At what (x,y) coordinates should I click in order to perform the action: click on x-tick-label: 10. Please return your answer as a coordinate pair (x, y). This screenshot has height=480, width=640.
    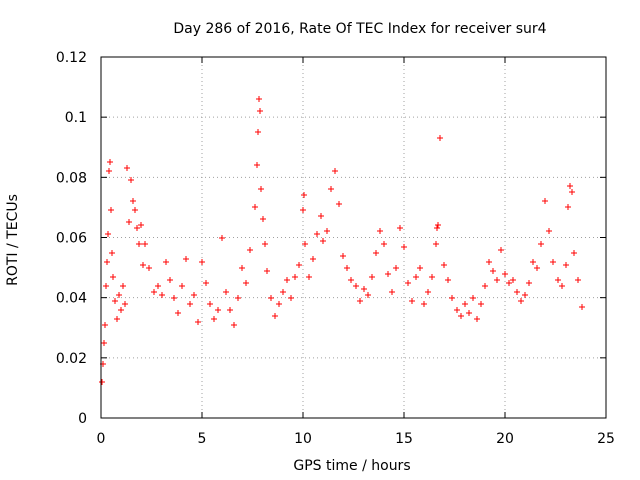
    Looking at the image, I should click on (303, 439).